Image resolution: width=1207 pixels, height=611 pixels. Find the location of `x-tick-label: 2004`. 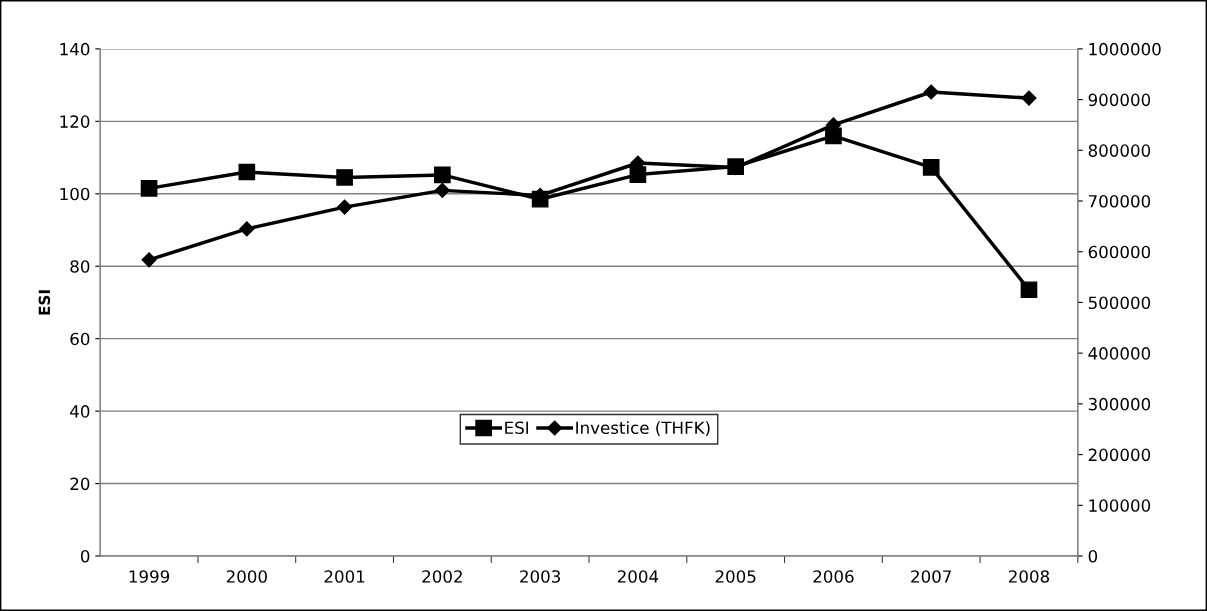

x-tick-label: 2004 is located at coordinates (638, 576).